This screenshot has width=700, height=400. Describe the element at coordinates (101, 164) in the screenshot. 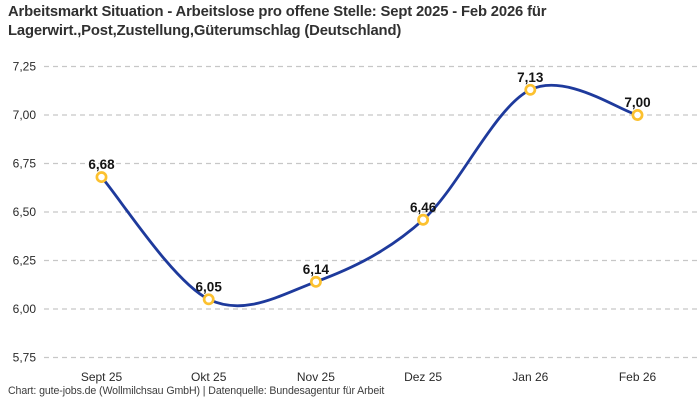

I see `data-point-label: 6,68` at that location.